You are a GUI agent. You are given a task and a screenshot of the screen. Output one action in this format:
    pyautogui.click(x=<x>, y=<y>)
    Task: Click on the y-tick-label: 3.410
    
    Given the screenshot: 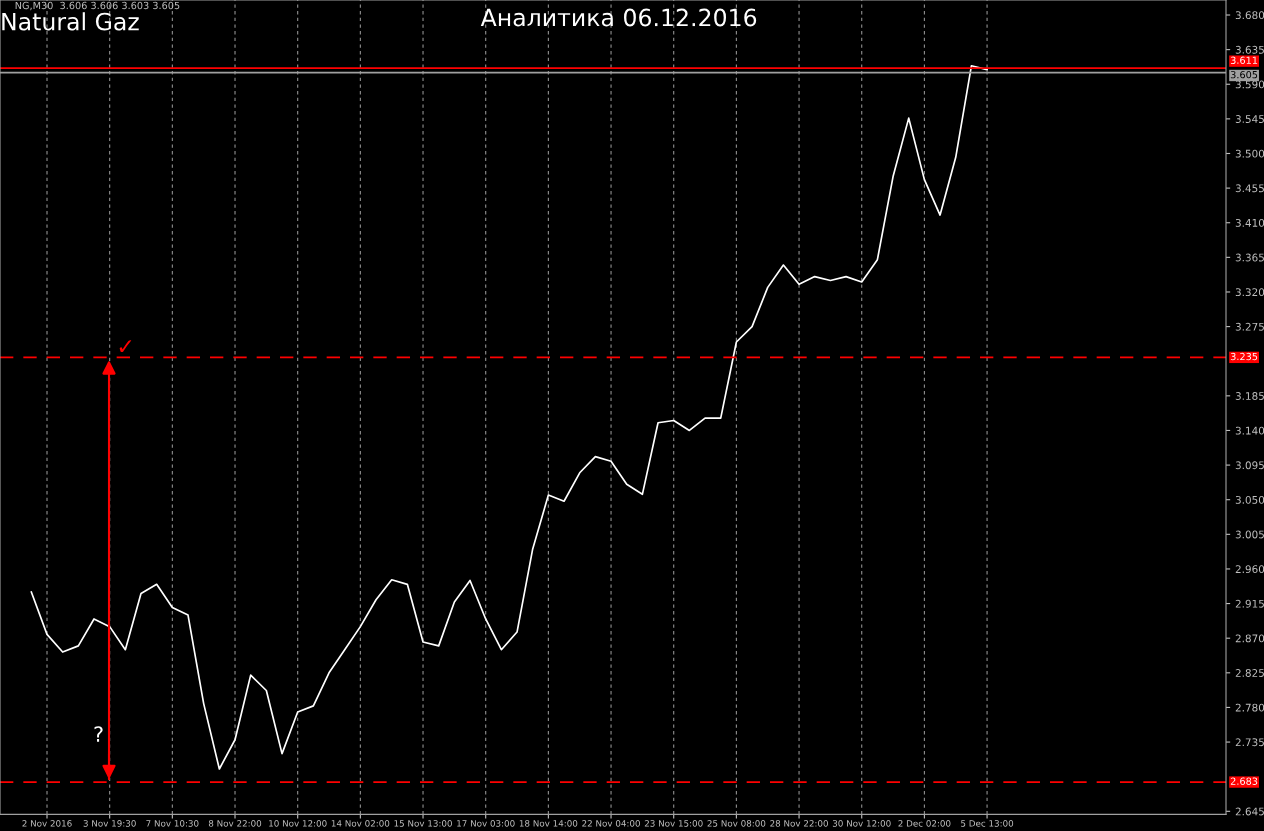 What is the action you would take?
    pyautogui.click(x=1249, y=222)
    